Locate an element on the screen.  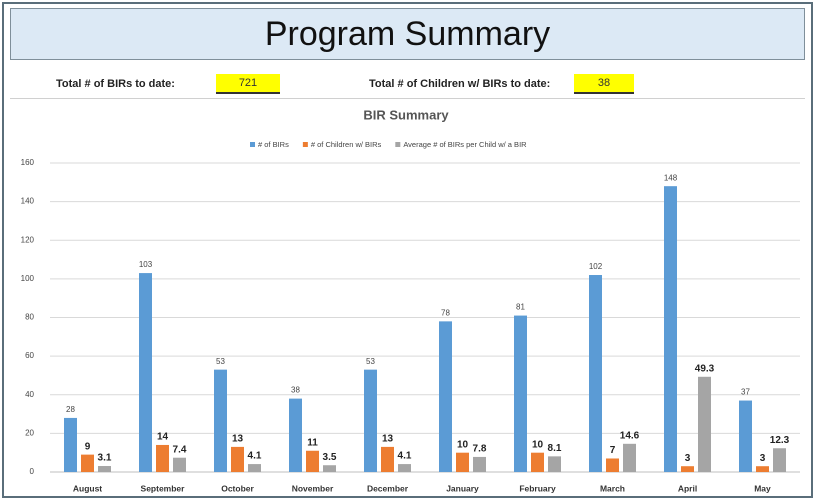
data-label: 7 is located at coordinates (613, 450).